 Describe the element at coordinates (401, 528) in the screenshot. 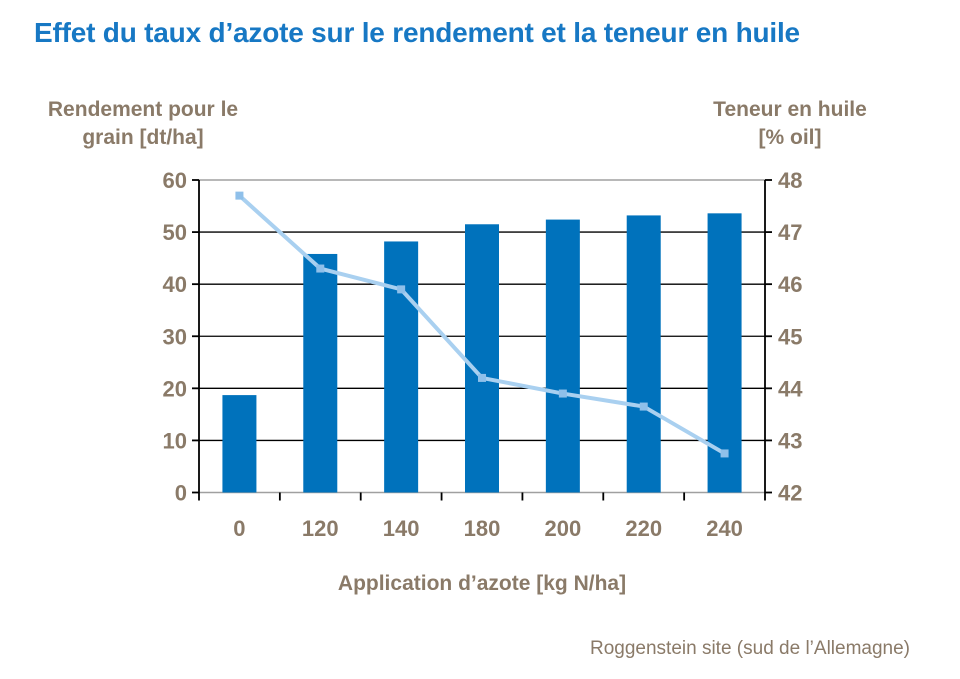

I see `x-tick-label: 140` at that location.